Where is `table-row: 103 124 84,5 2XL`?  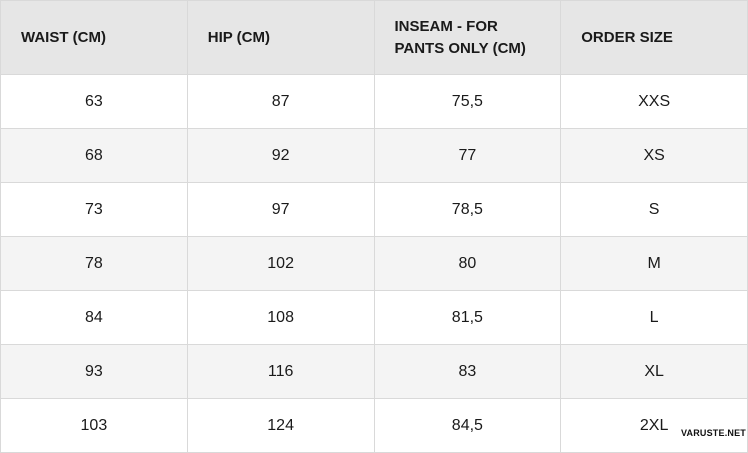
table-row: 103 124 84,5 2XL is located at coordinates (374, 425).